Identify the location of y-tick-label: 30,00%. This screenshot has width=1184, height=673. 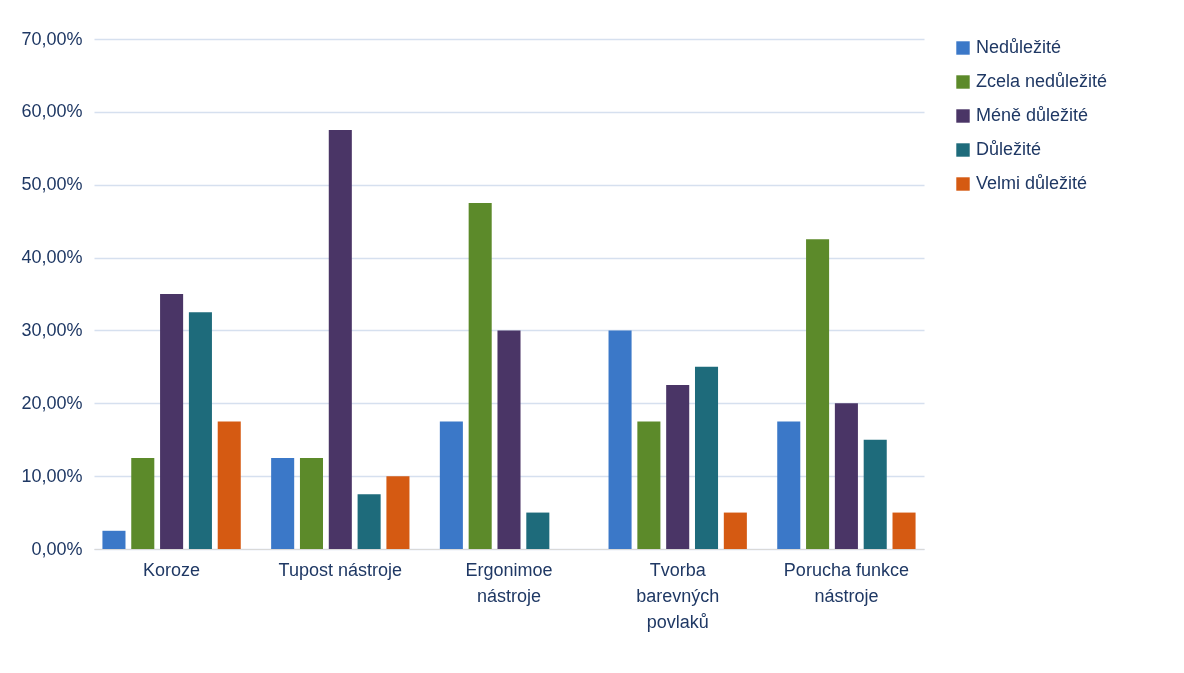
(52, 329).